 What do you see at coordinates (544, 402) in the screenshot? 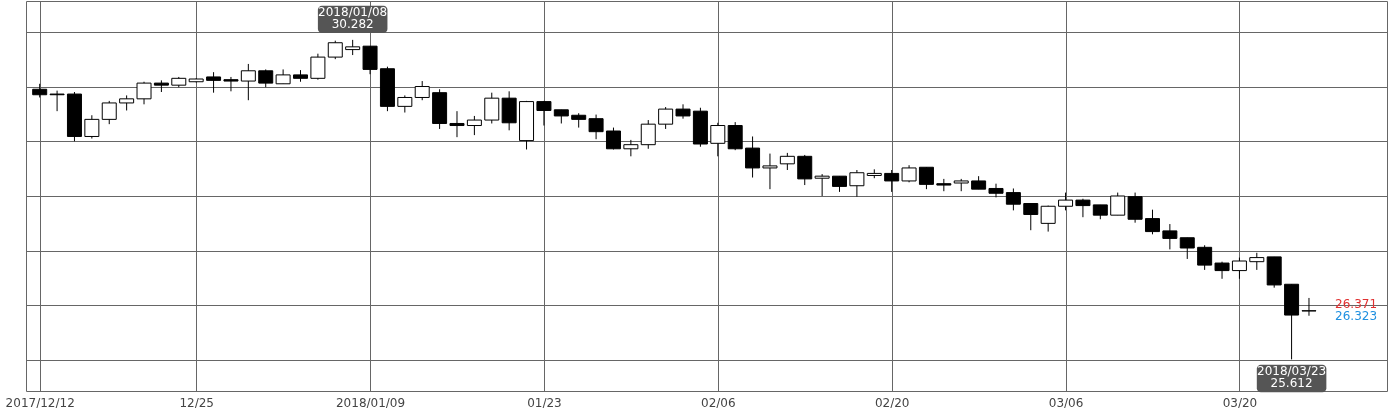
I see `x-tick-label: 01/23` at bounding box center [544, 402].